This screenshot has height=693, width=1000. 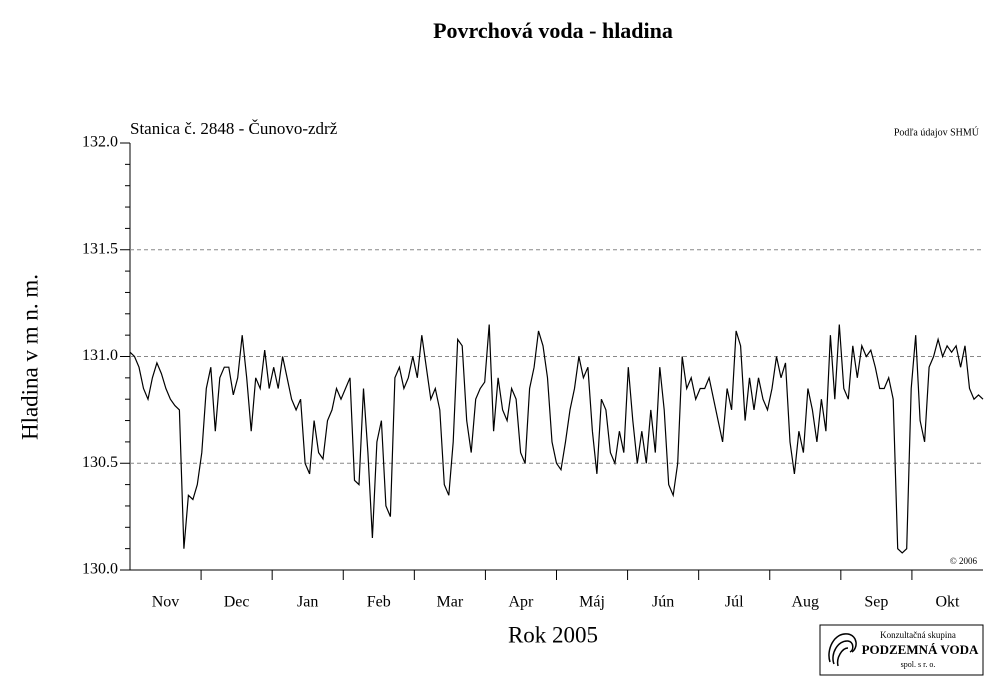 I want to click on logo-line2: PODZEMNÁ VODA, so click(x=920, y=649).